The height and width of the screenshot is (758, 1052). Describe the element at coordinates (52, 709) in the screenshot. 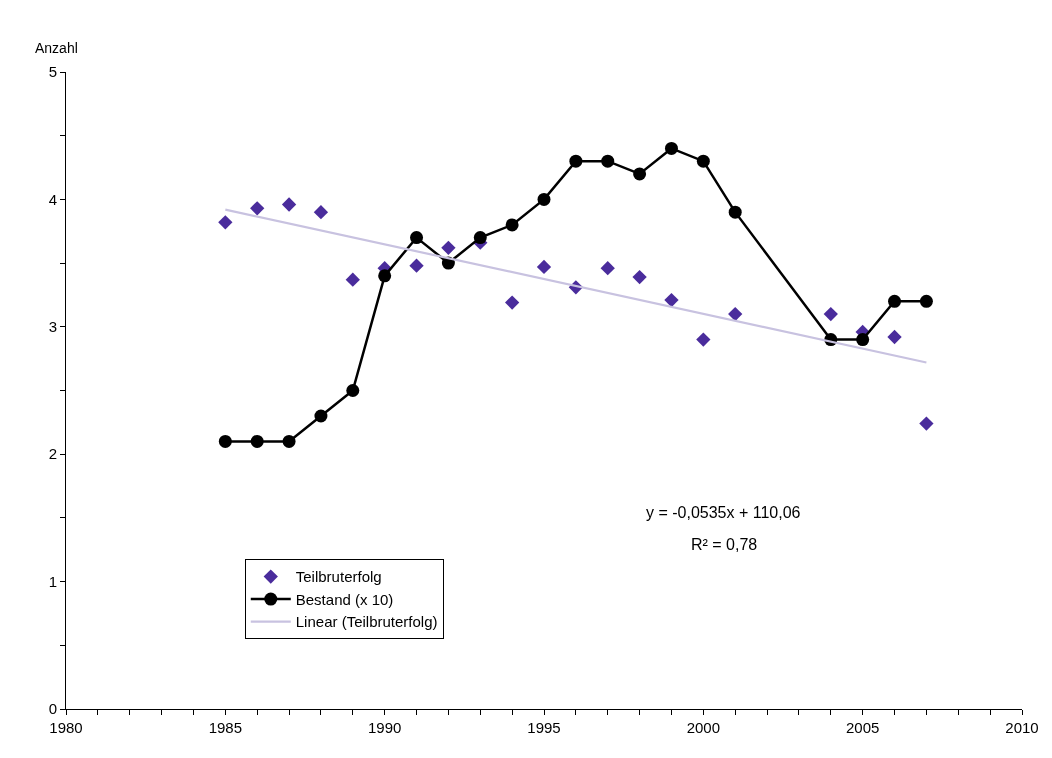

I see `y-tick-label: 0` at that location.